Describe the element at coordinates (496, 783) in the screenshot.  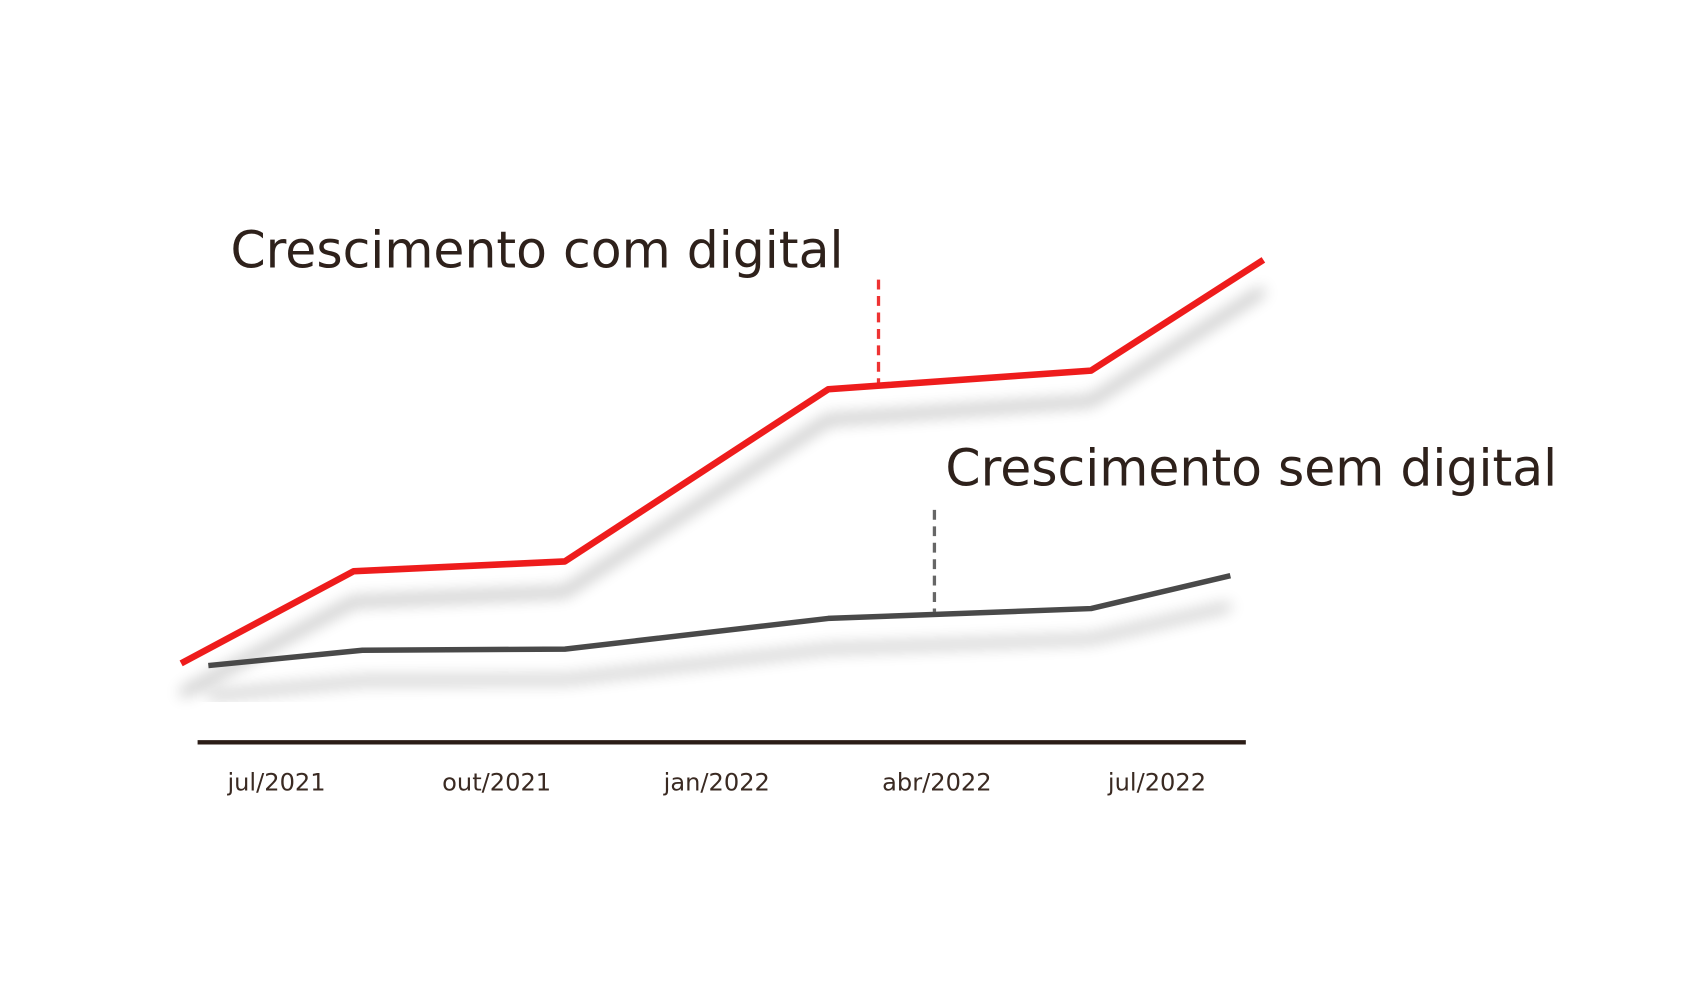
I see `x-tick-label: out/2021` at that location.